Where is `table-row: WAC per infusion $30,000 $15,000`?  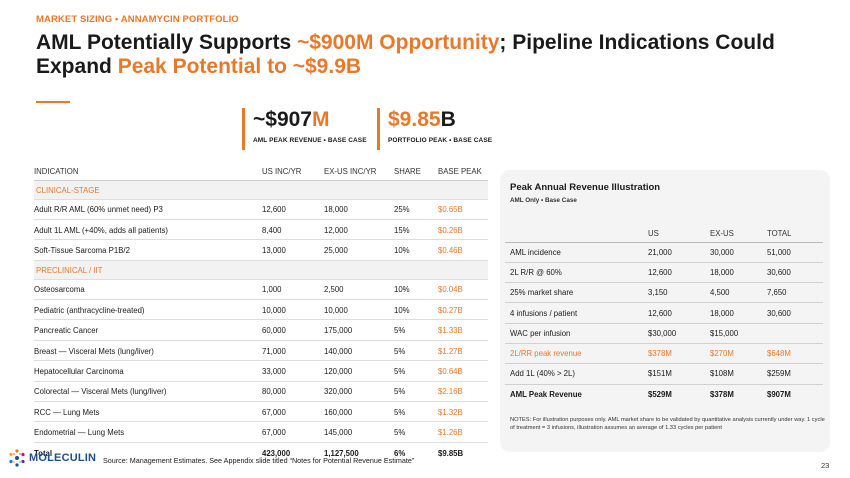
table-row: WAC per infusion $30,000 $15,000 is located at coordinates (664, 333).